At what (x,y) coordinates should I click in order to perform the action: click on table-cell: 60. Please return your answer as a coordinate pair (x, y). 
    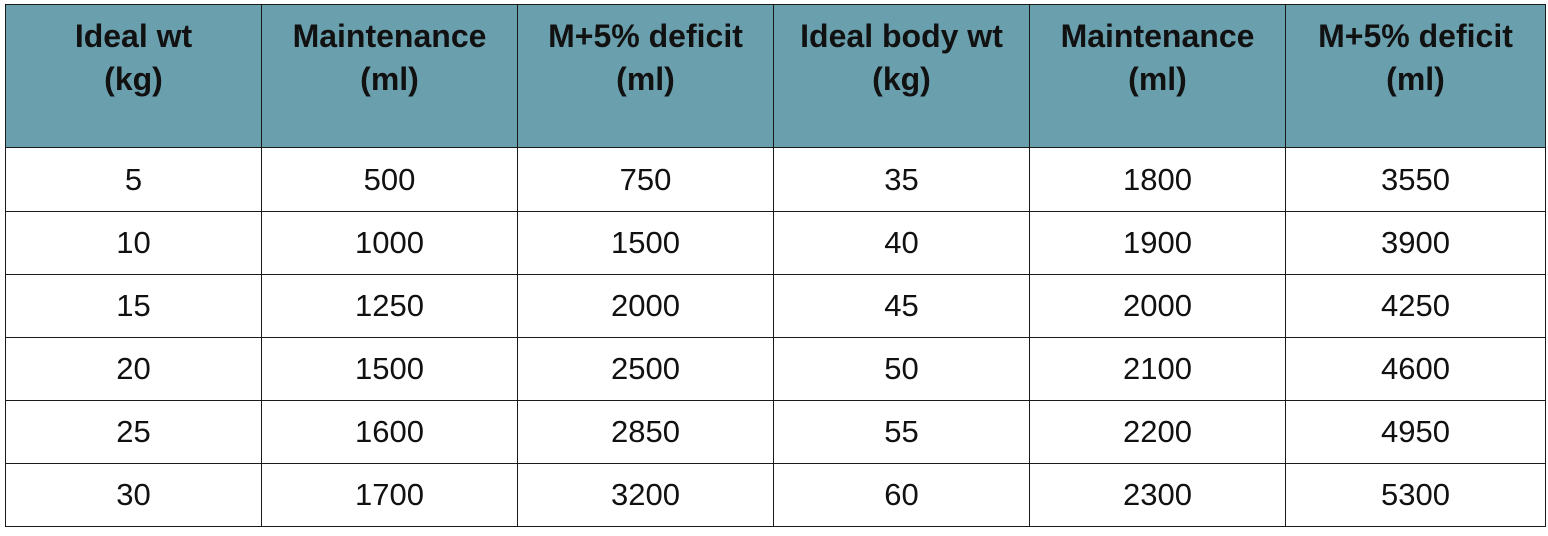
    Looking at the image, I should click on (901, 495).